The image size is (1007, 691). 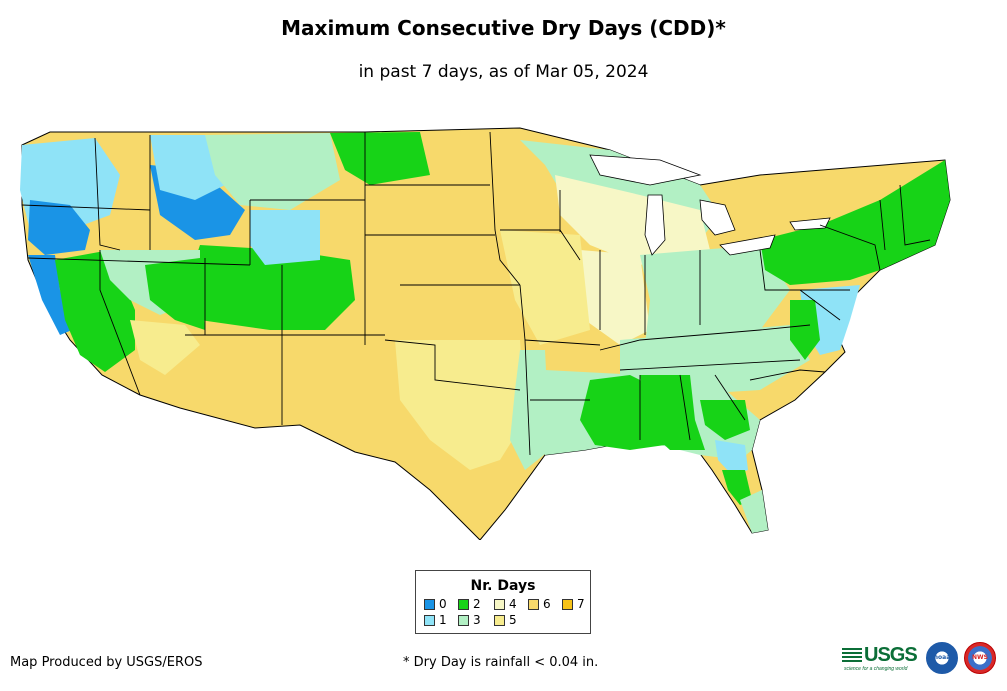 What do you see at coordinates (503, 612) in the screenshot?
I see `legend-items: 0 1 2 3 4 5 6 7` at bounding box center [503, 612].